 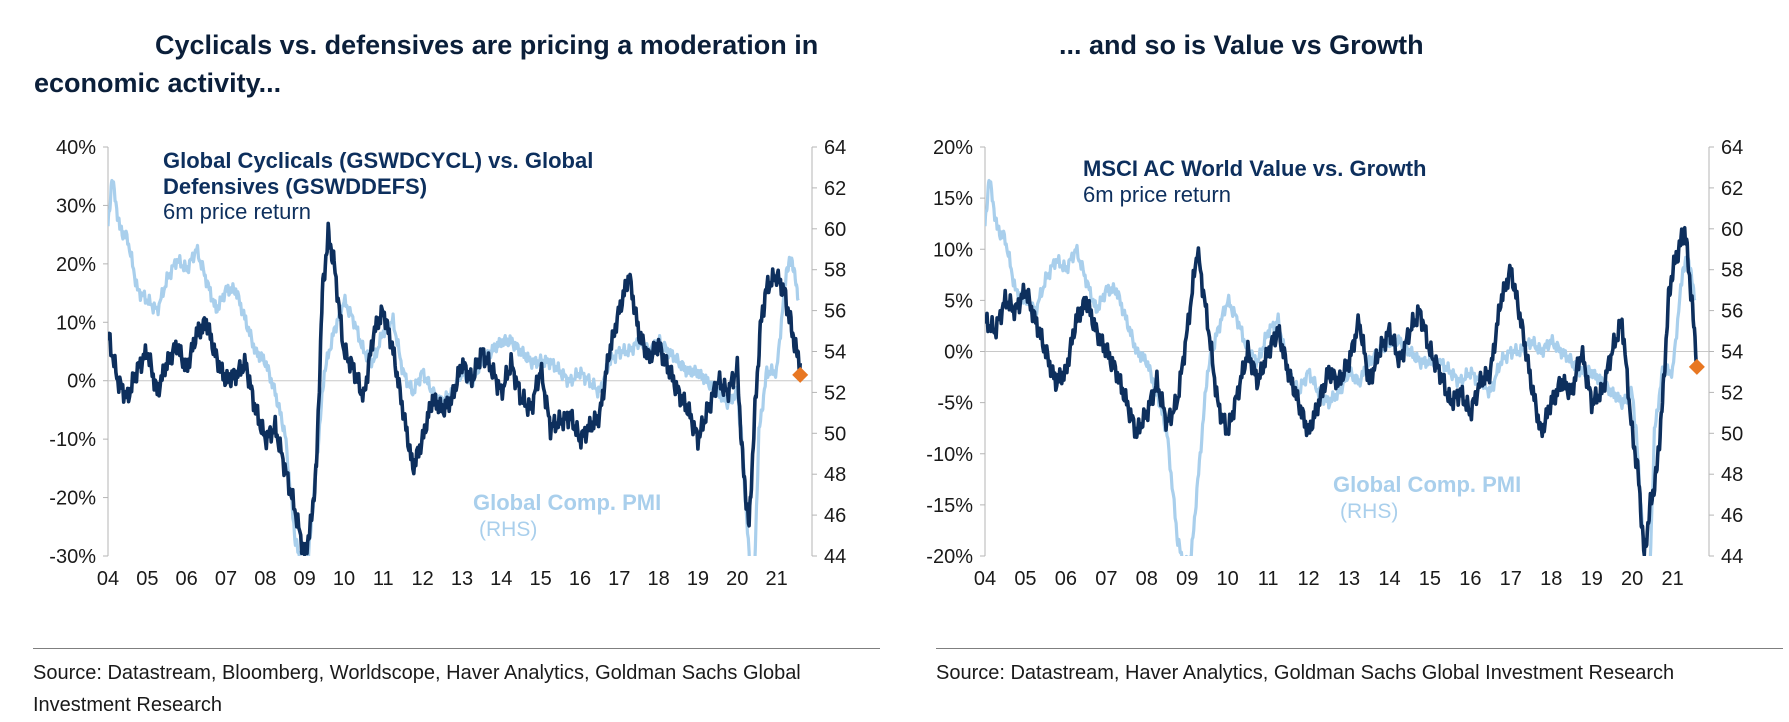 What do you see at coordinates (295, 186) in the screenshot?
I see `series1-annotation-line2: Defensives (GSWDDEFS)` at bounding box center [295, 186].